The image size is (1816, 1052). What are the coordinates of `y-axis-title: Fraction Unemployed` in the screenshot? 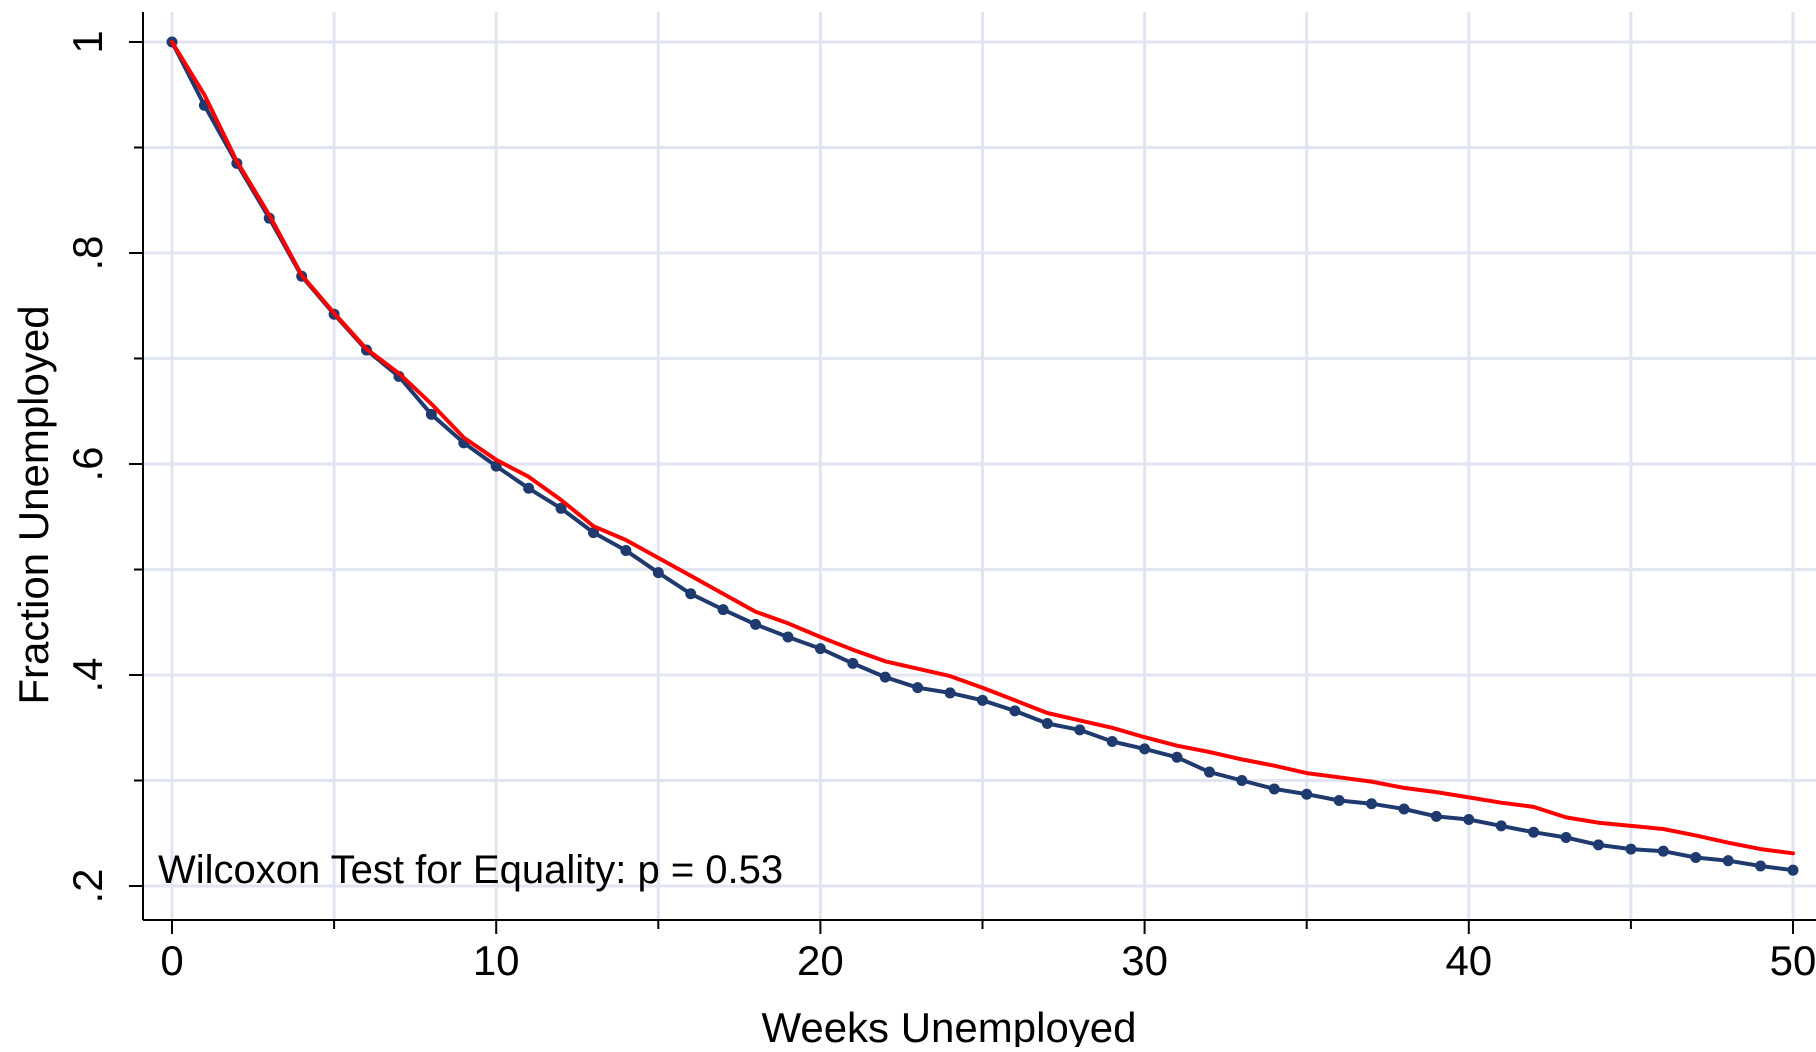 It's located at (33, 504).